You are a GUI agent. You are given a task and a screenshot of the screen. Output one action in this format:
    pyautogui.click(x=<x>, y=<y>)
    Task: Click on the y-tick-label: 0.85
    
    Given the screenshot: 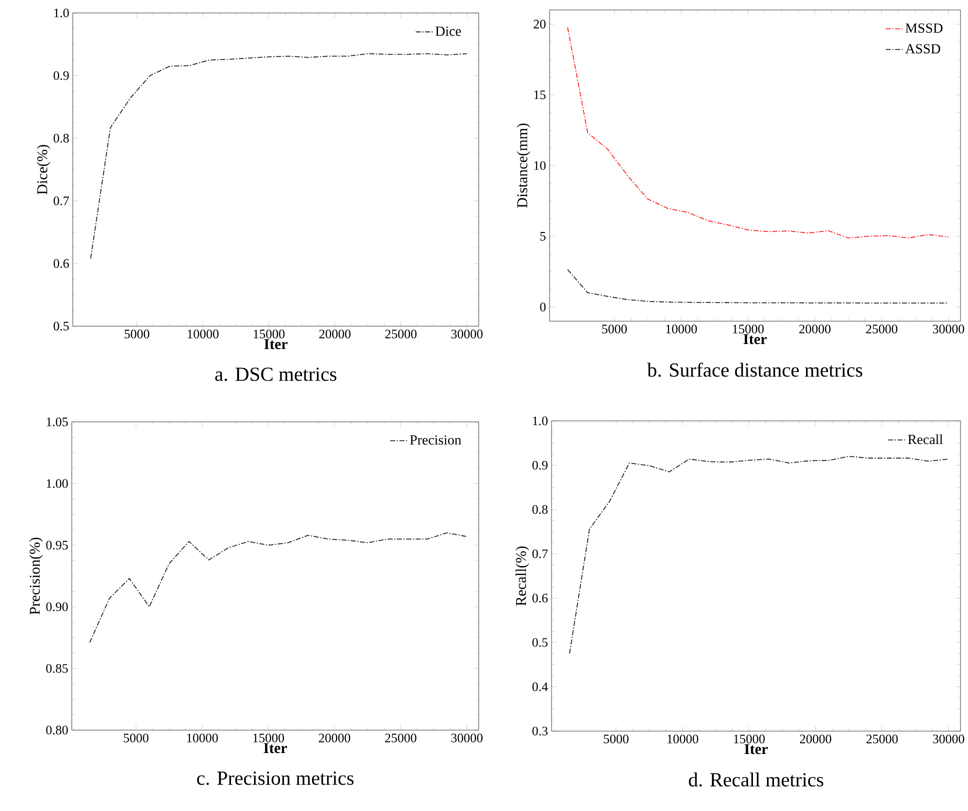 What is the action you would take?
    pyautogui.click(x=57, y=668)
    